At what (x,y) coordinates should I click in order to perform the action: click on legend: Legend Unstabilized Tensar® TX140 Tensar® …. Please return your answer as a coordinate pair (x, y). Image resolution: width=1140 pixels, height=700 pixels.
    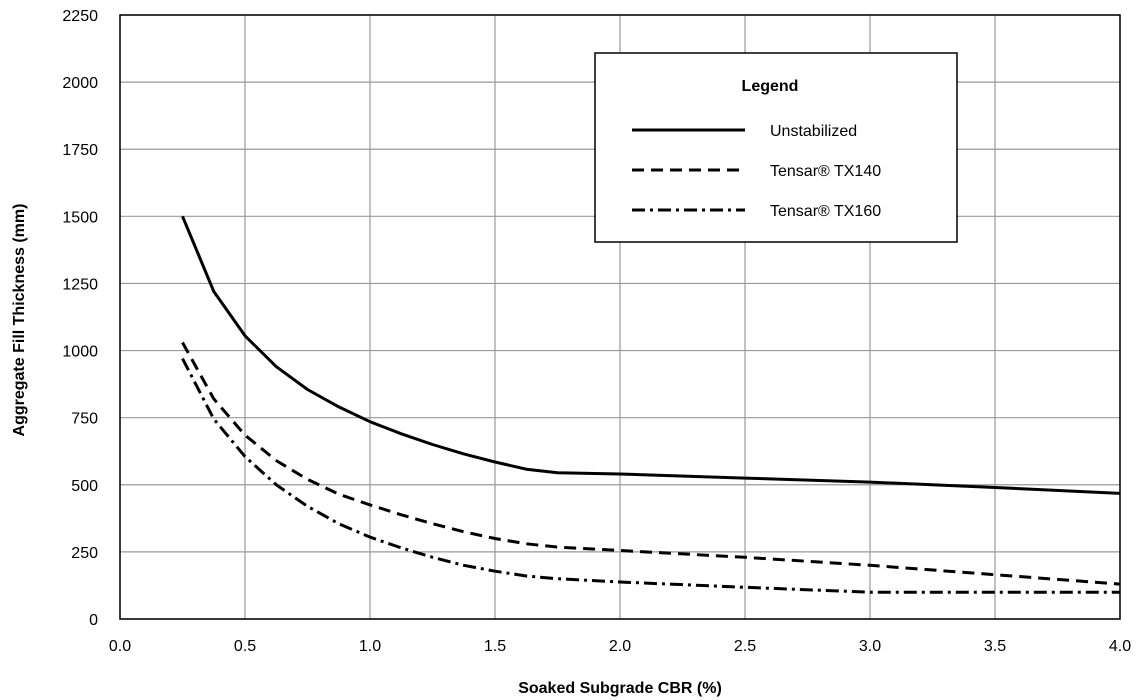
    Looking at the image, I should click on (776, 147).